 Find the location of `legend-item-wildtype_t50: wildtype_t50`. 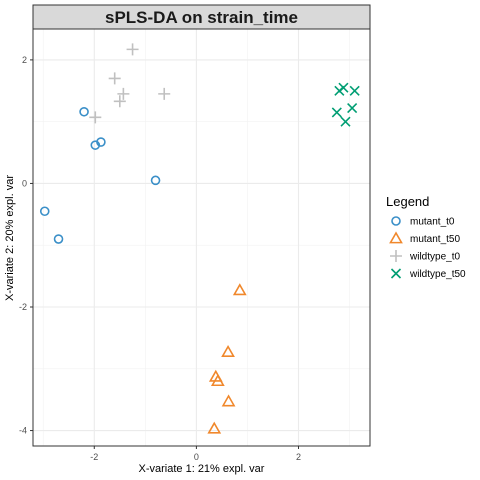

legend-item-wildtype_t50: wildtype_t50 is located at coordinates (428, 274).